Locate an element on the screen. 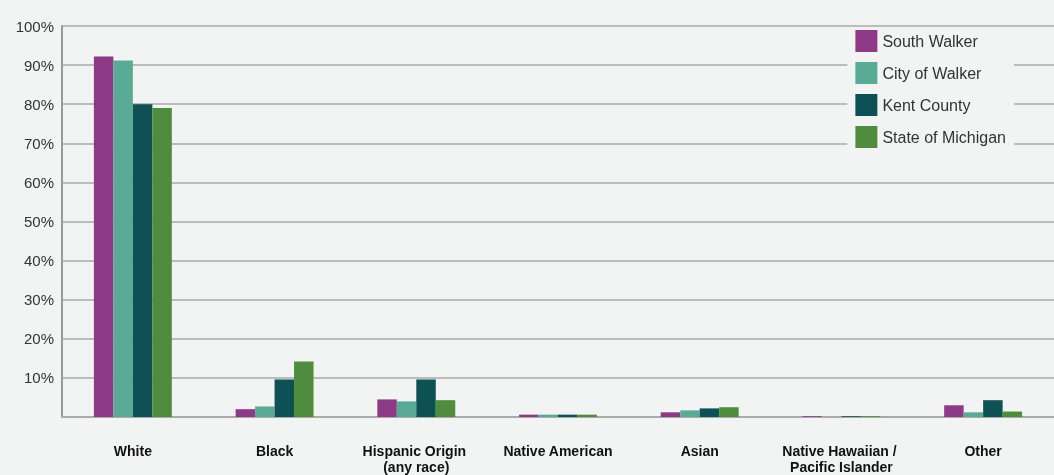  x-tick-label: Native Hawaiian / Pacific Islander is located at coordinates (841, 459).